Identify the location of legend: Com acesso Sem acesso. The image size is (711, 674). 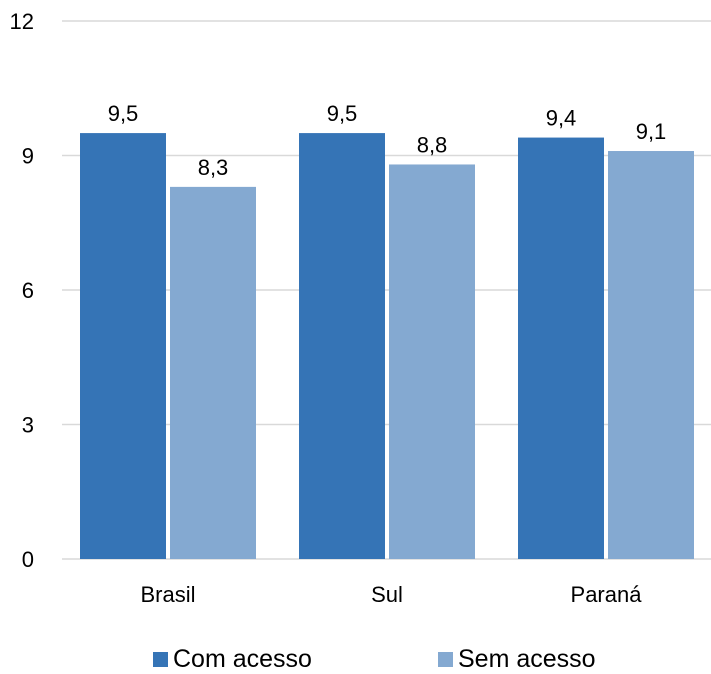
(355, 659).